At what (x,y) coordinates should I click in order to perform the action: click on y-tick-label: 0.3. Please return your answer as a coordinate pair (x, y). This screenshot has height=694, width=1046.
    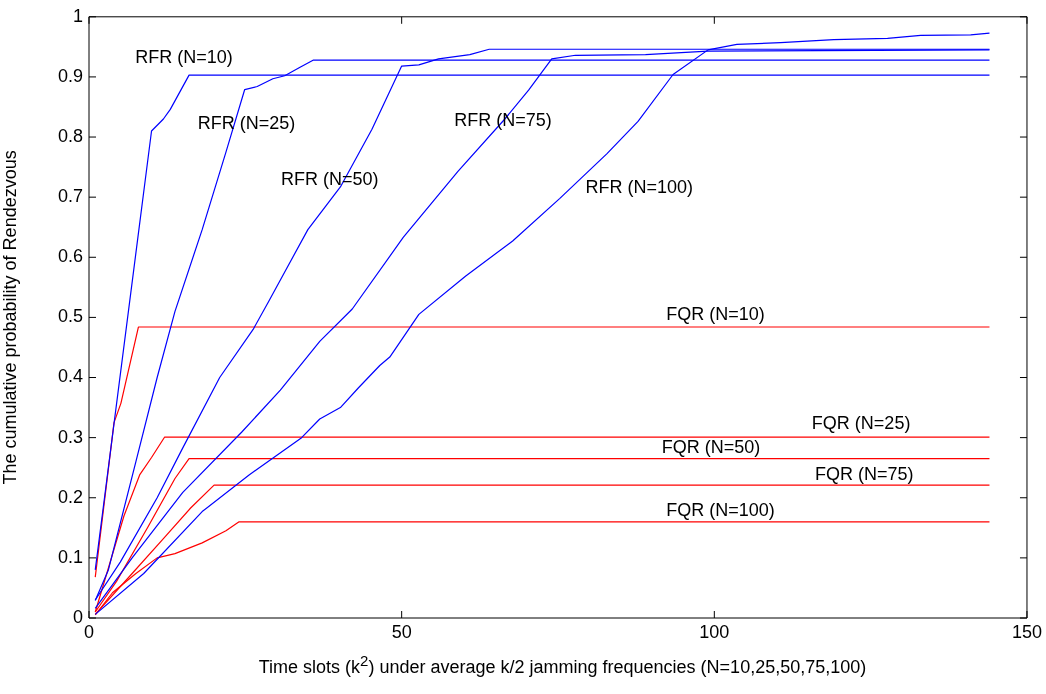
    Looking at the image, I should click on (70, 436).